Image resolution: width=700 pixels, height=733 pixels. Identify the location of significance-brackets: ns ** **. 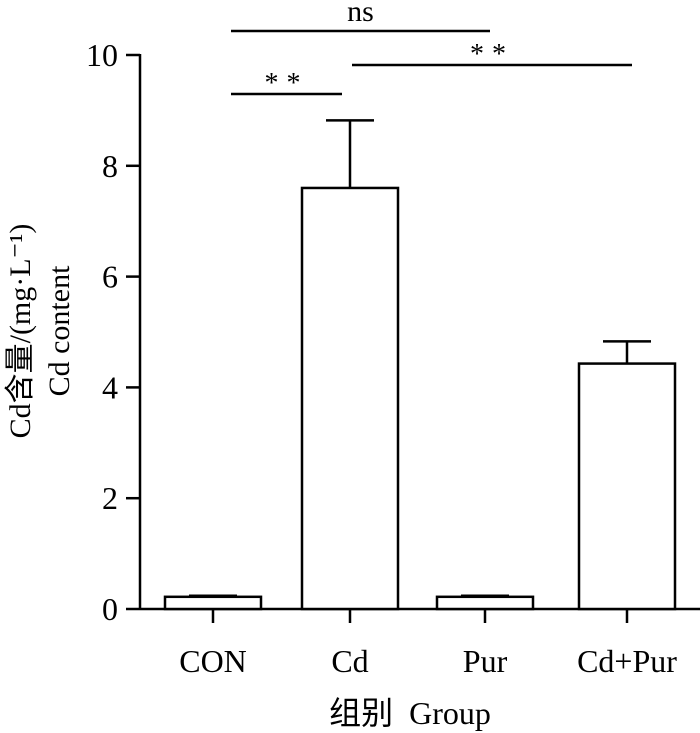
(431, 49).